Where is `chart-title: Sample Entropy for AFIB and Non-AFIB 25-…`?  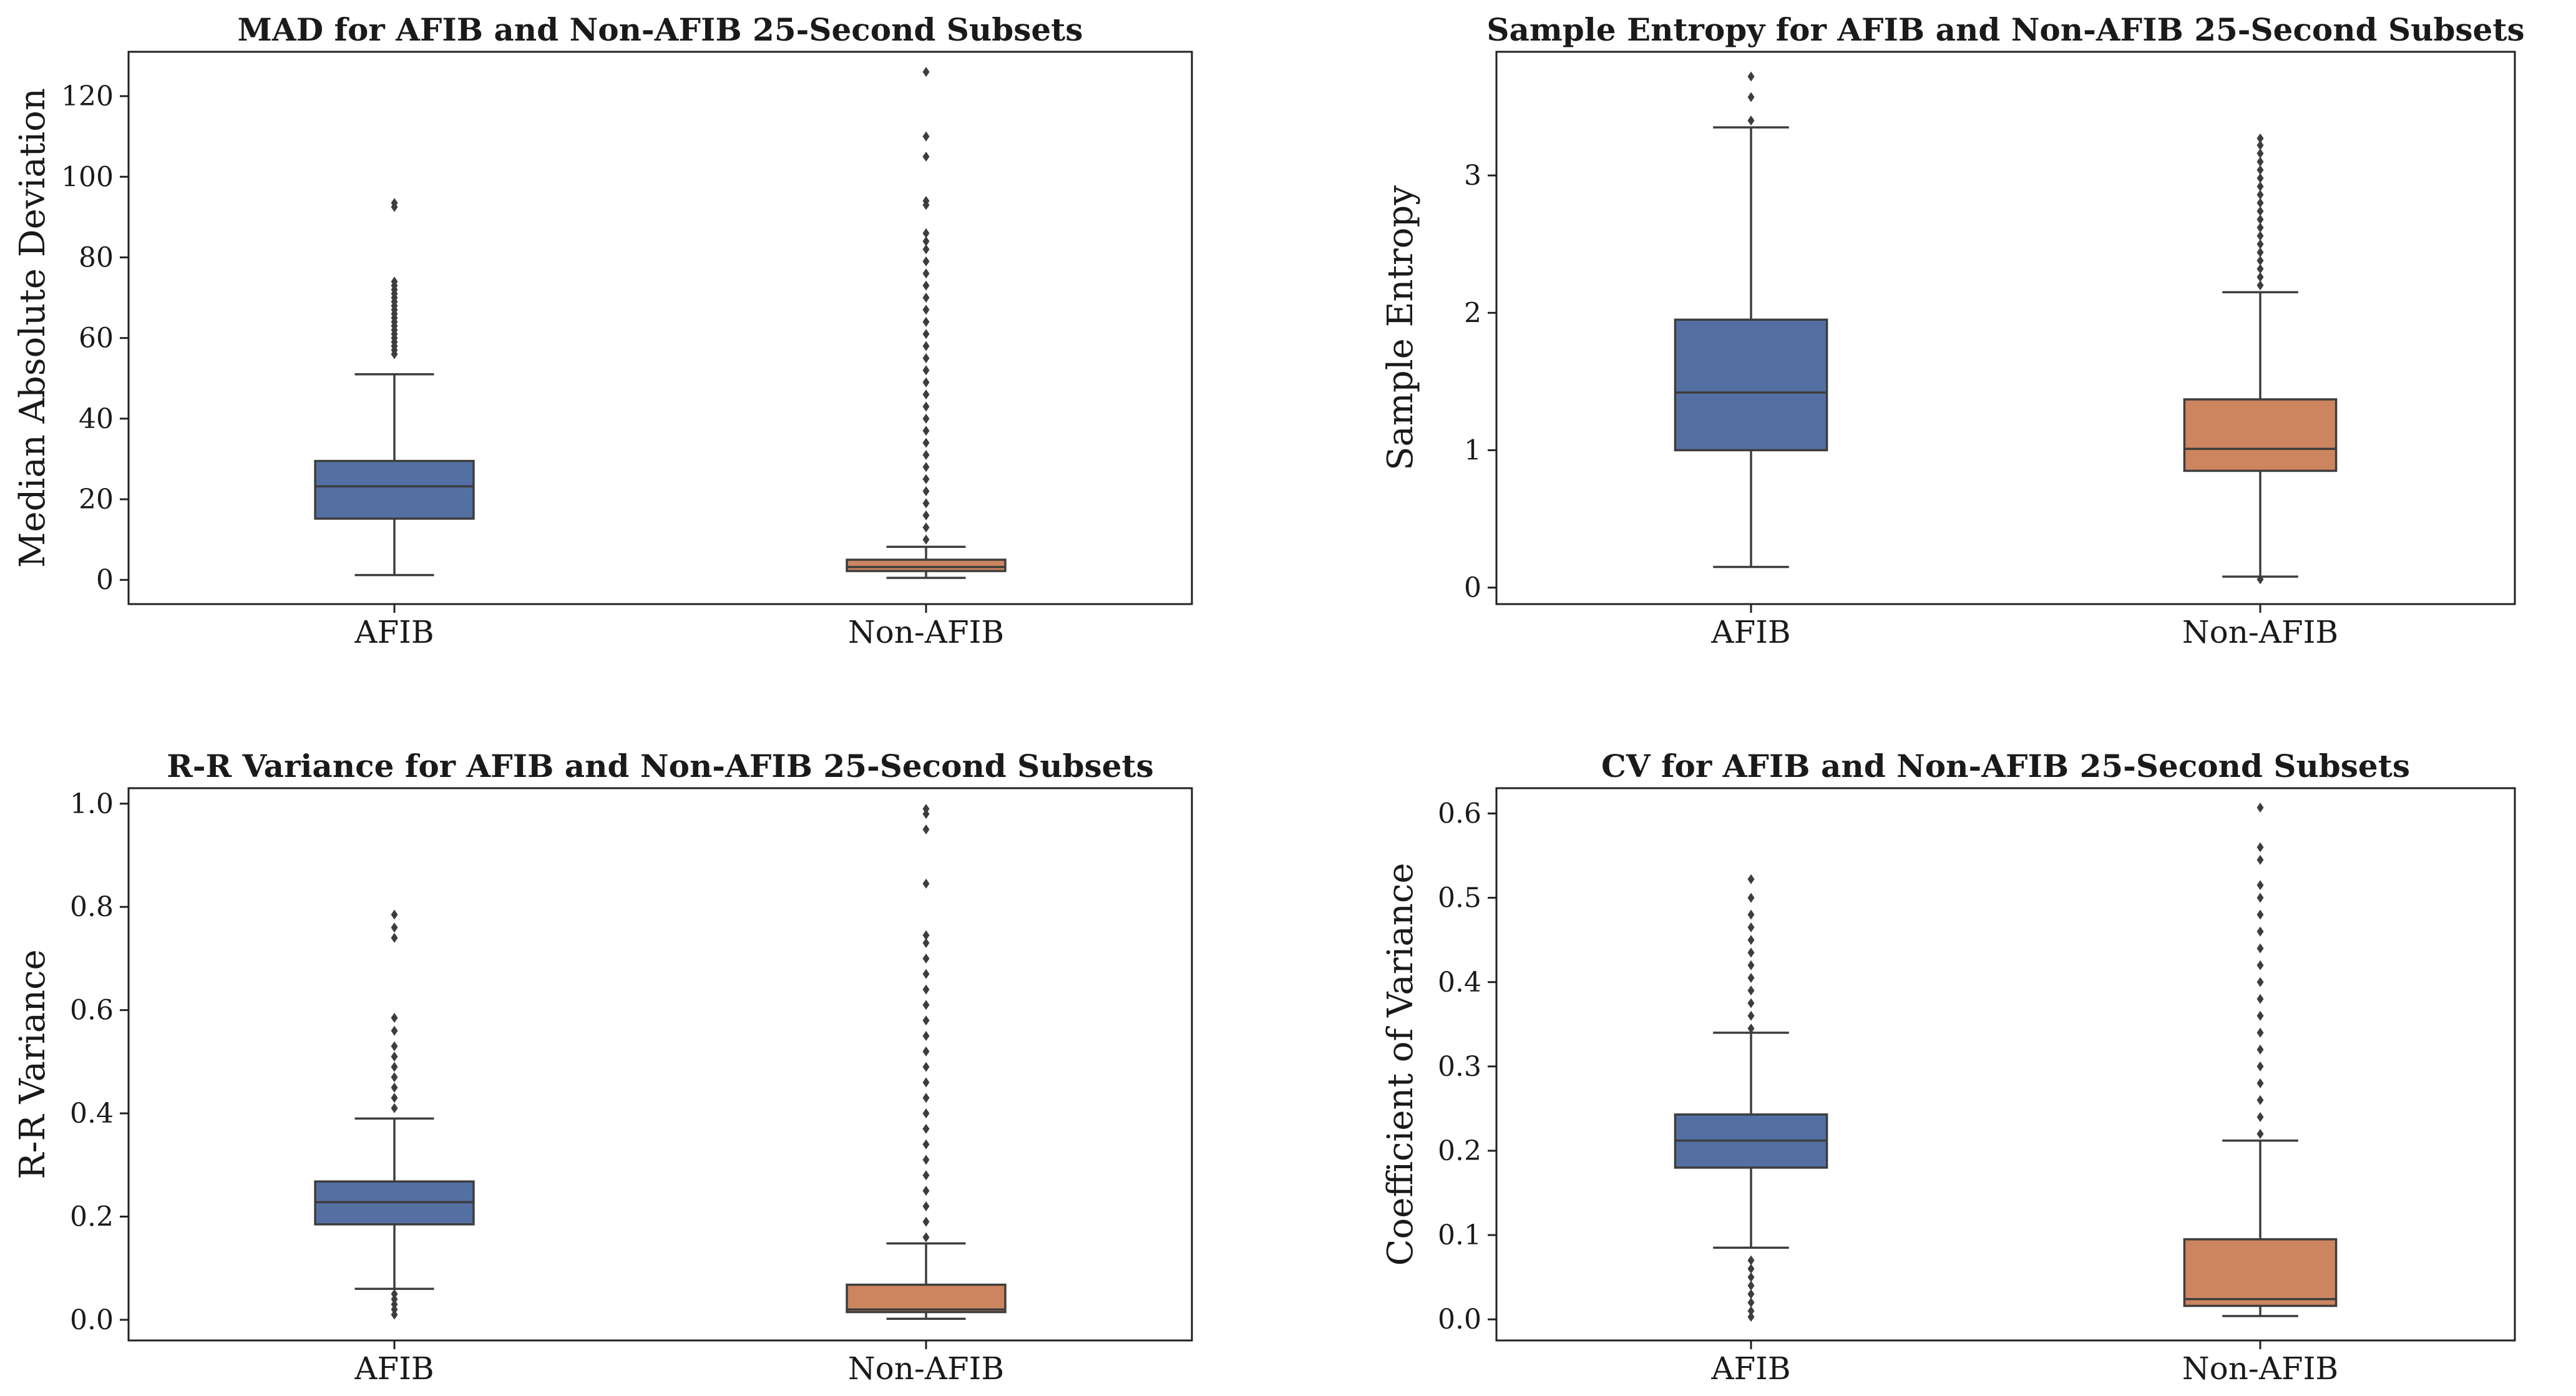
chart-title: Sample Entropy for AFIB and Non-AFIB 25-… is located at coordinates (2005, 29).